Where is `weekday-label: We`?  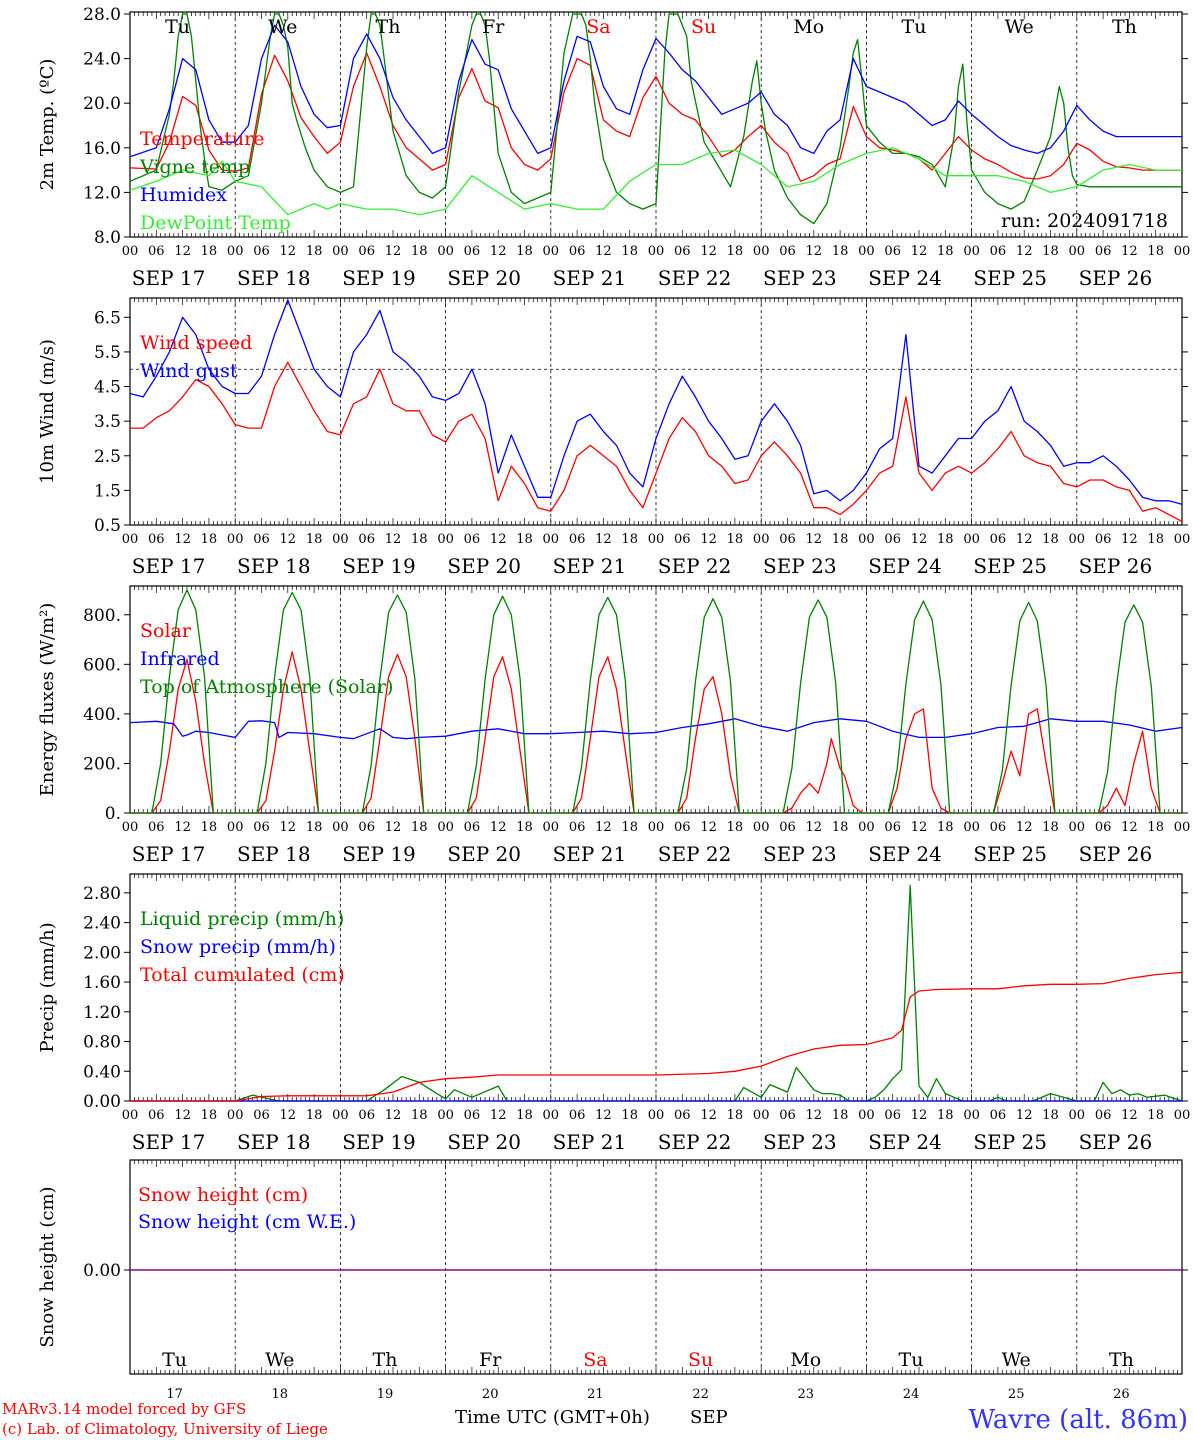 weekday-label: We is located at coordinates (1019, 27).